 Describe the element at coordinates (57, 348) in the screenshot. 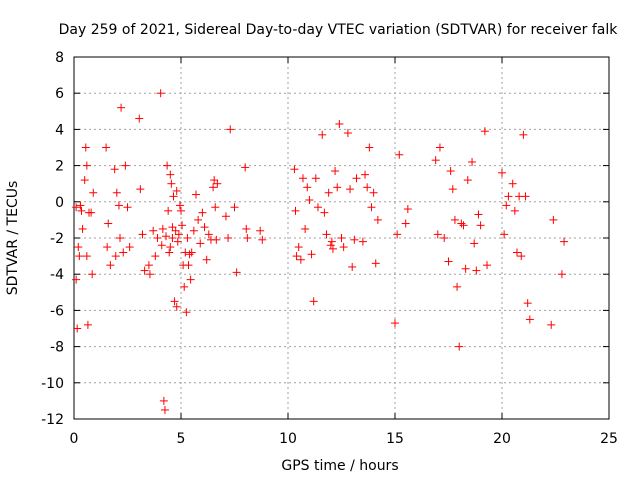

I see `y-tick-label: -8` at that location.